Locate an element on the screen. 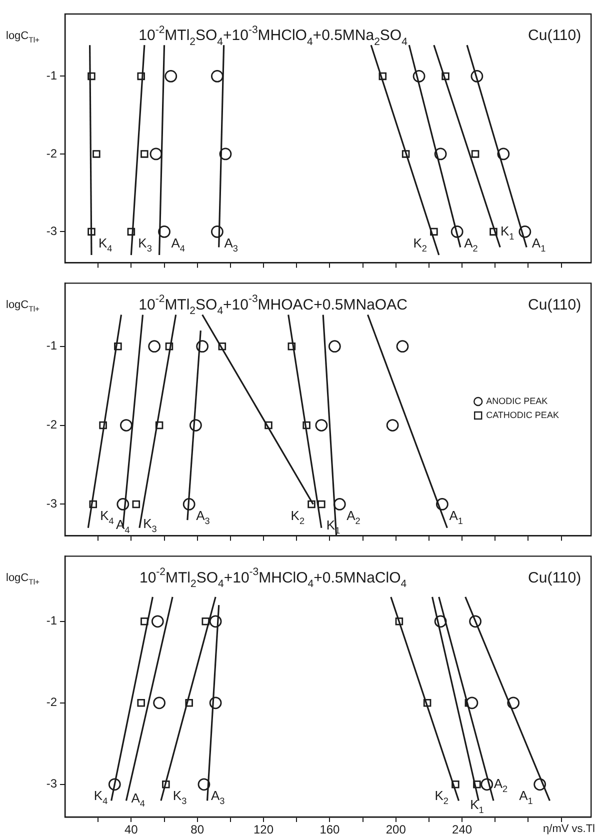 The height and width of the screenshot is (836, 598). x-tick-label: 200 is located at coordinates (396, 829).